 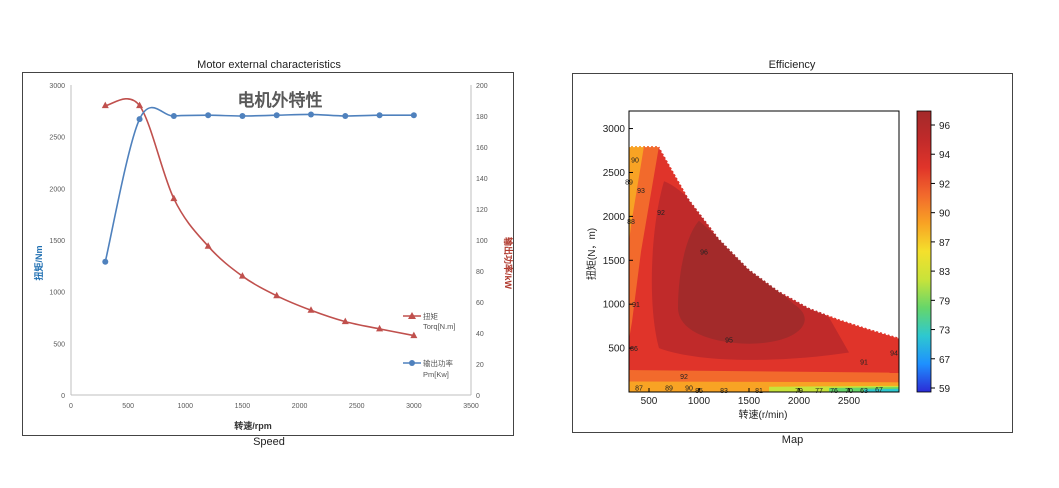 I want to click on contour-label: 96, so click(x=704, y=253).